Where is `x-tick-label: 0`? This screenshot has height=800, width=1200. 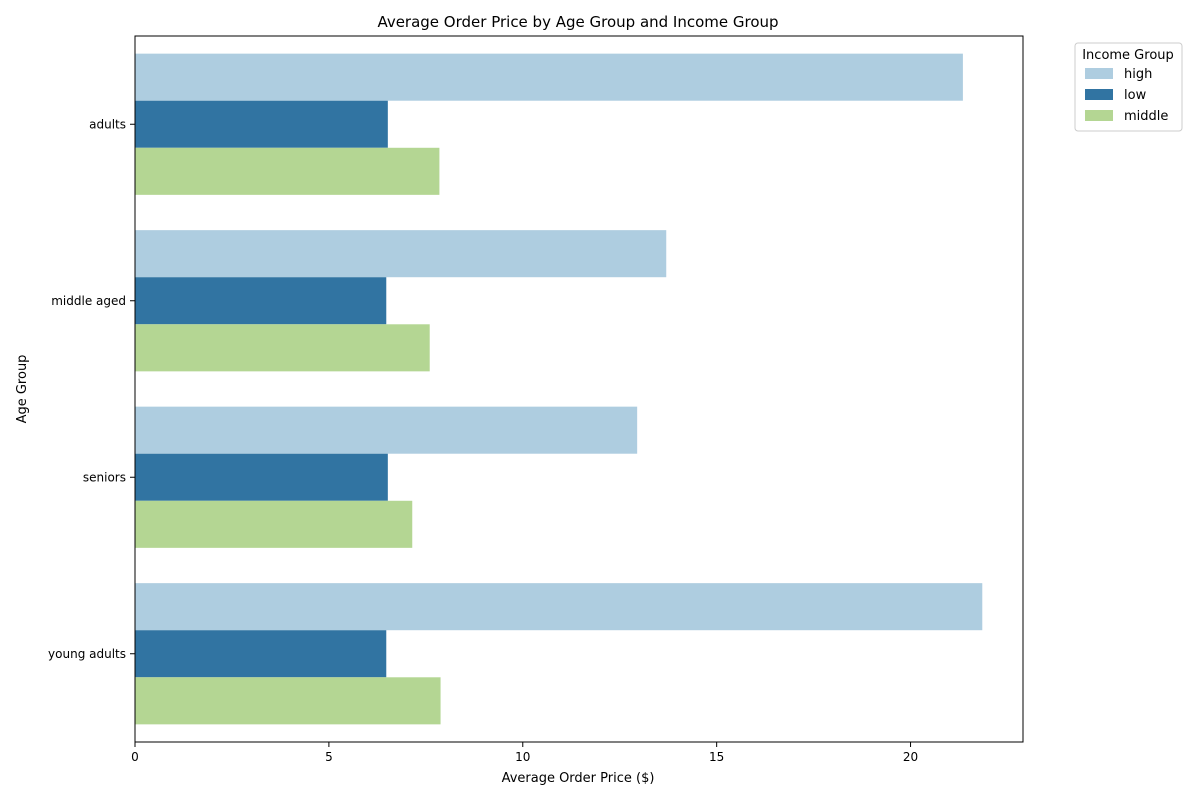 x-tick-label: 0 is located at coordinates (135, 757).